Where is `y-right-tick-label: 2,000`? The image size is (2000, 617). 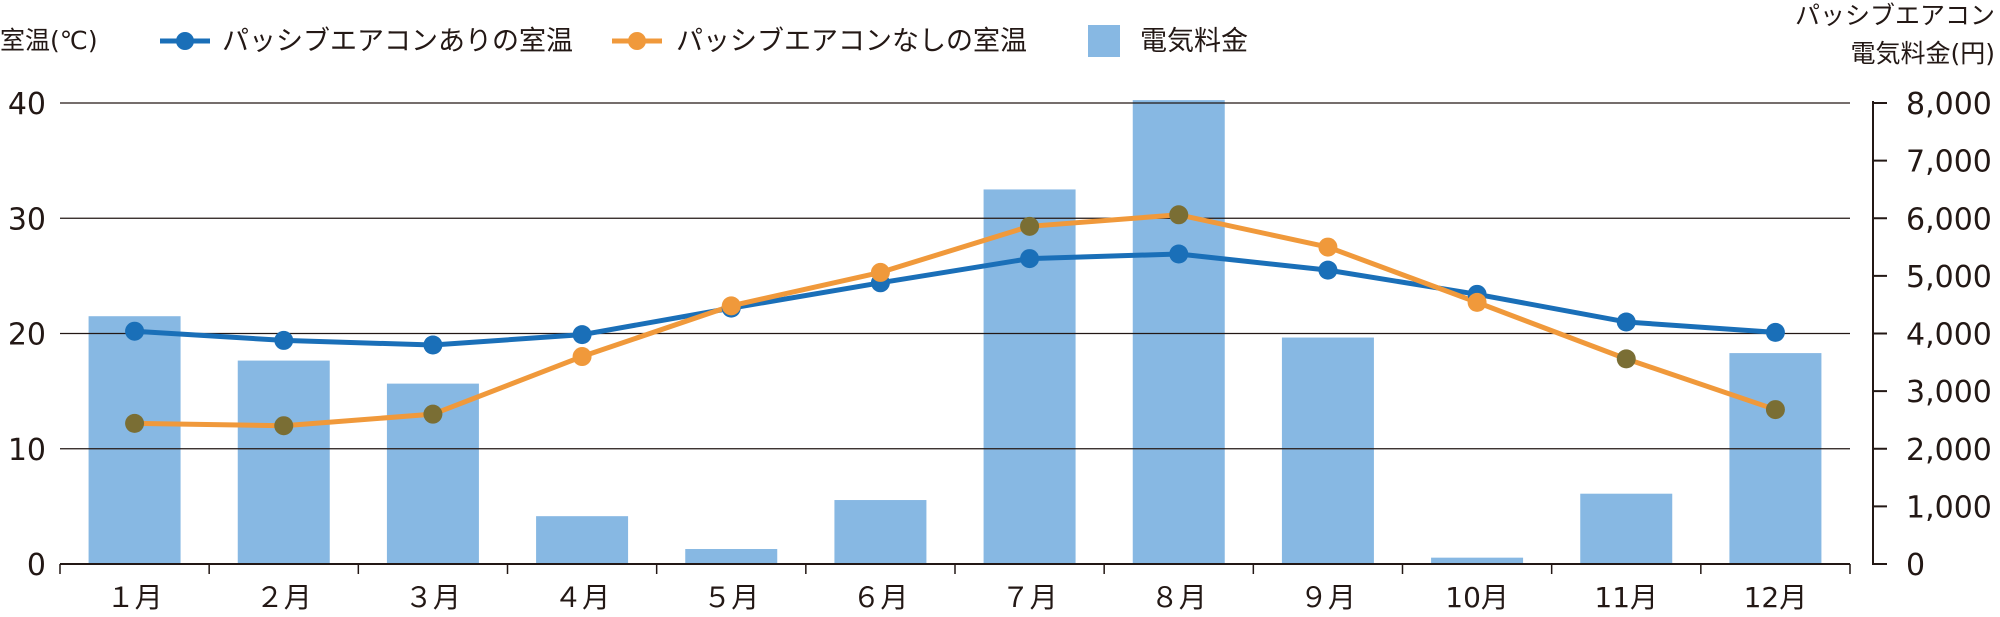 y-right-tick-label: 2,000 is located at coordinates (1949, 450).